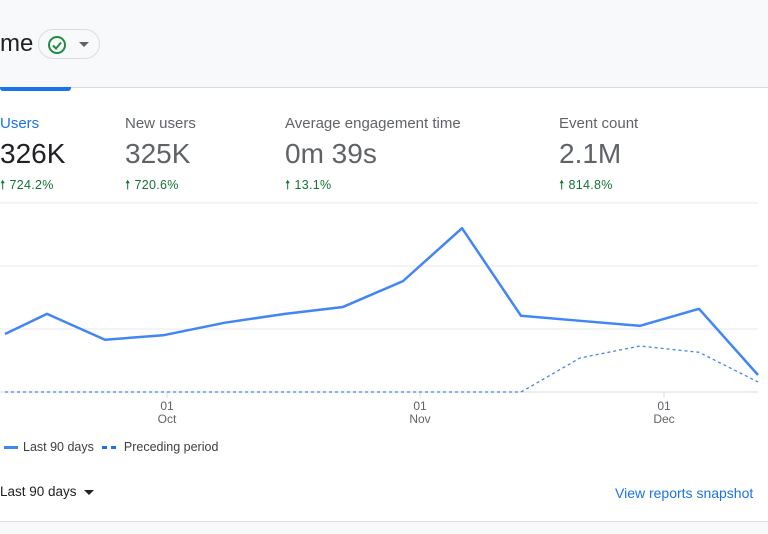  I want to click on metric-value: 326K, so click(33, 153).